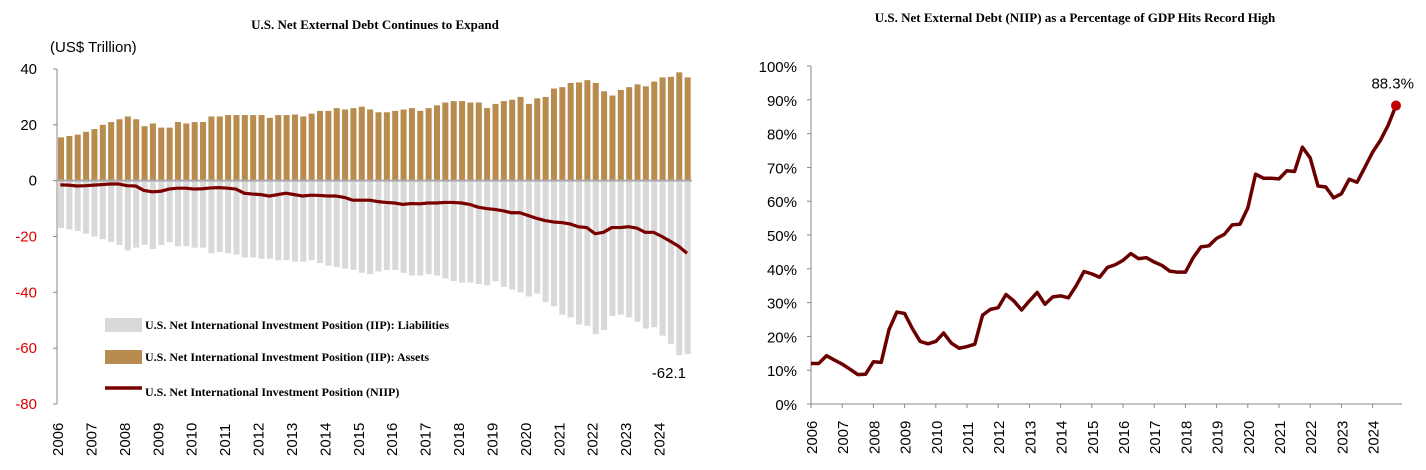 The width and height of the screenshot is (1426, 470). I want to click on y-tick-label: 70%, so click(782, 168).